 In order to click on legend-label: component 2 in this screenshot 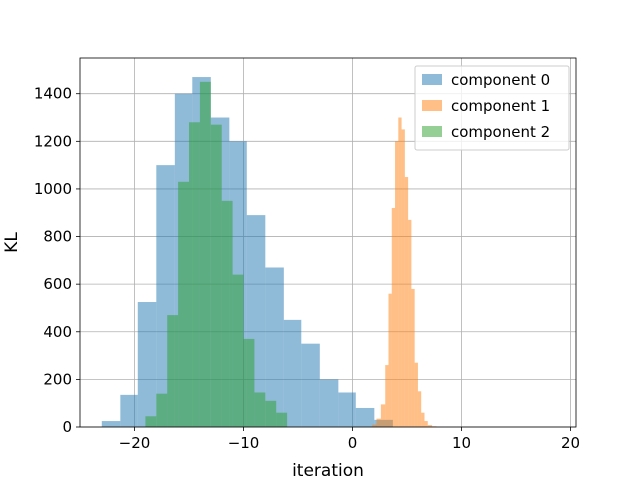, I will do `click(500, 132)`.